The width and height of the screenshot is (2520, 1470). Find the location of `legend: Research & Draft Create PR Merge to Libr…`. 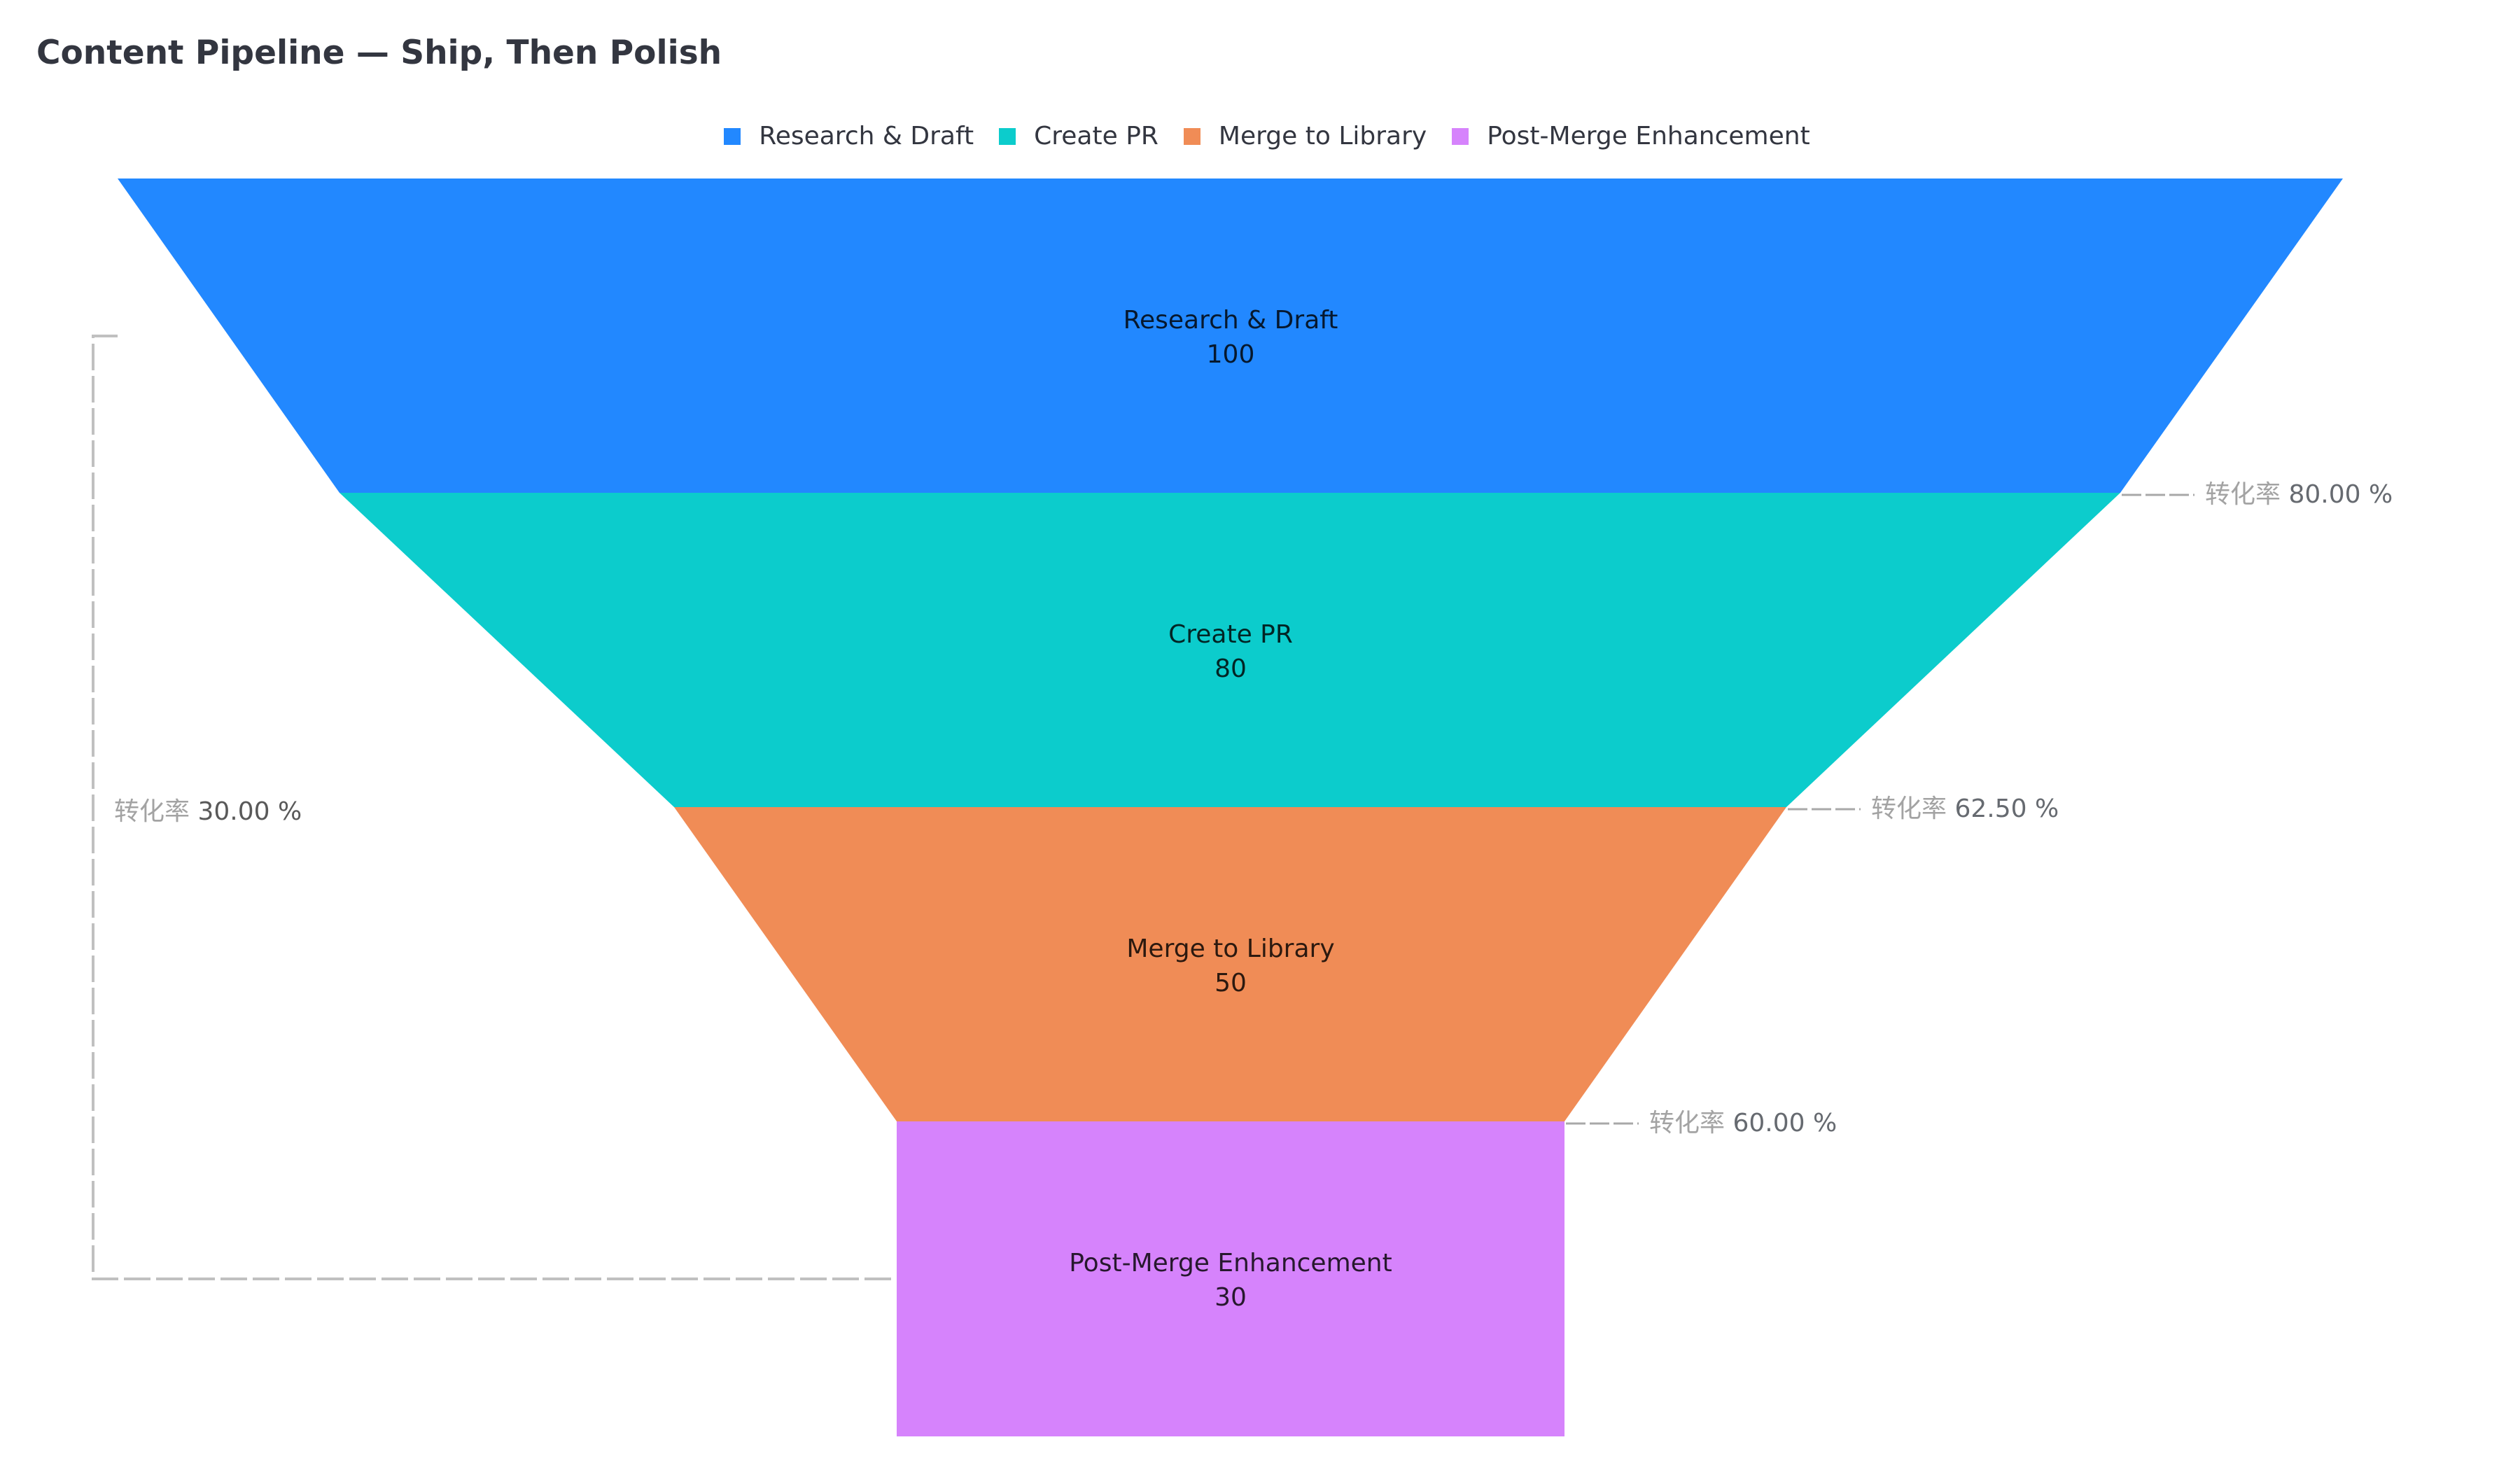

legend: Research & Draft Create PR Merge to Libr… is located at coordinates (1260, 136).